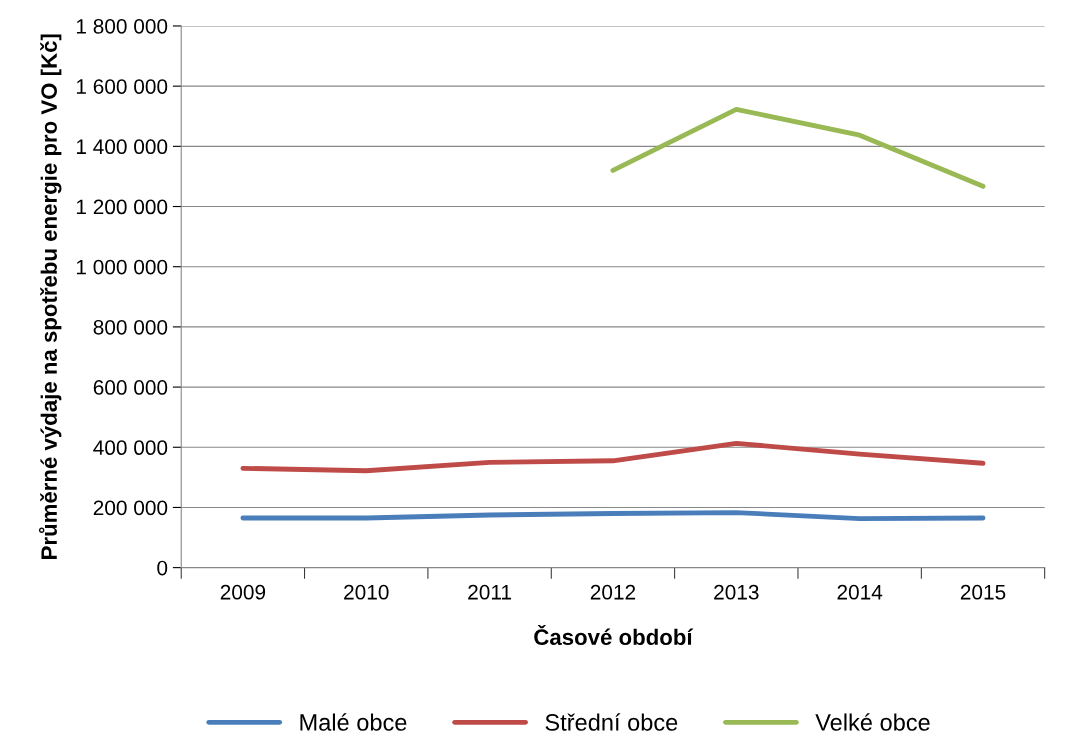  I want to click on y-tick-label: 800 000, so click(130, 327).